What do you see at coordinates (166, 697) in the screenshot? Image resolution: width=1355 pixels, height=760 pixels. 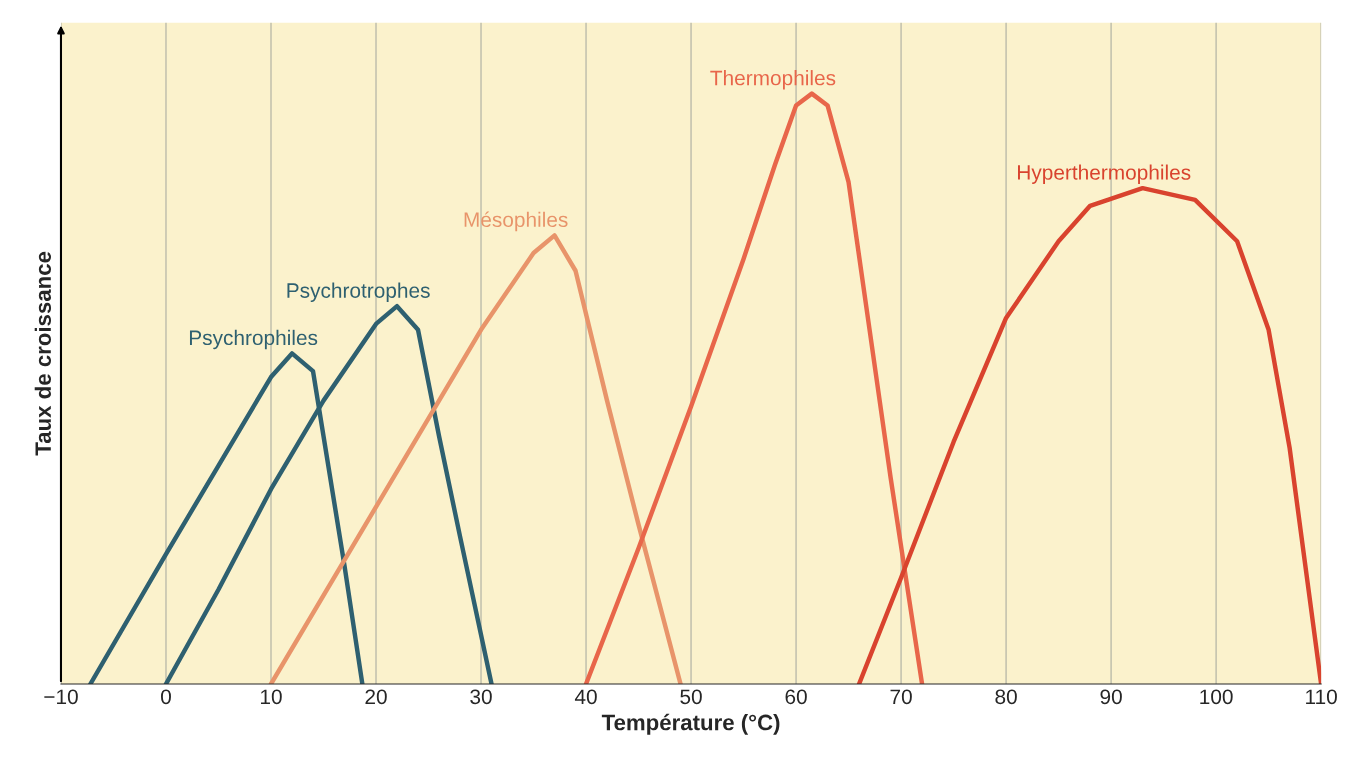 I see `x-tick-label: 0` at bounding box center [166, 697].